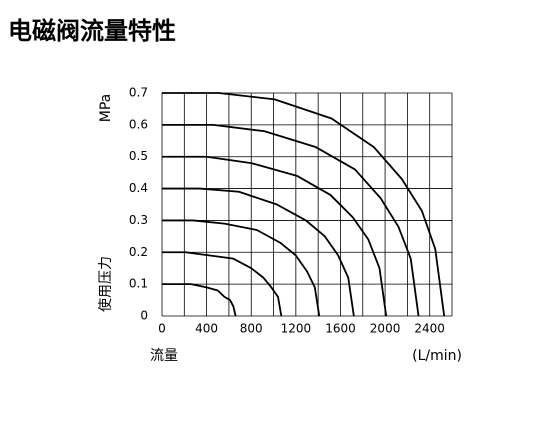 Image resolution: width=543 pixels, height=423 pixels. Describe the element at coordinates (138, 188) in the screenshot. I see `y-tick-label: 0.4` at that location.